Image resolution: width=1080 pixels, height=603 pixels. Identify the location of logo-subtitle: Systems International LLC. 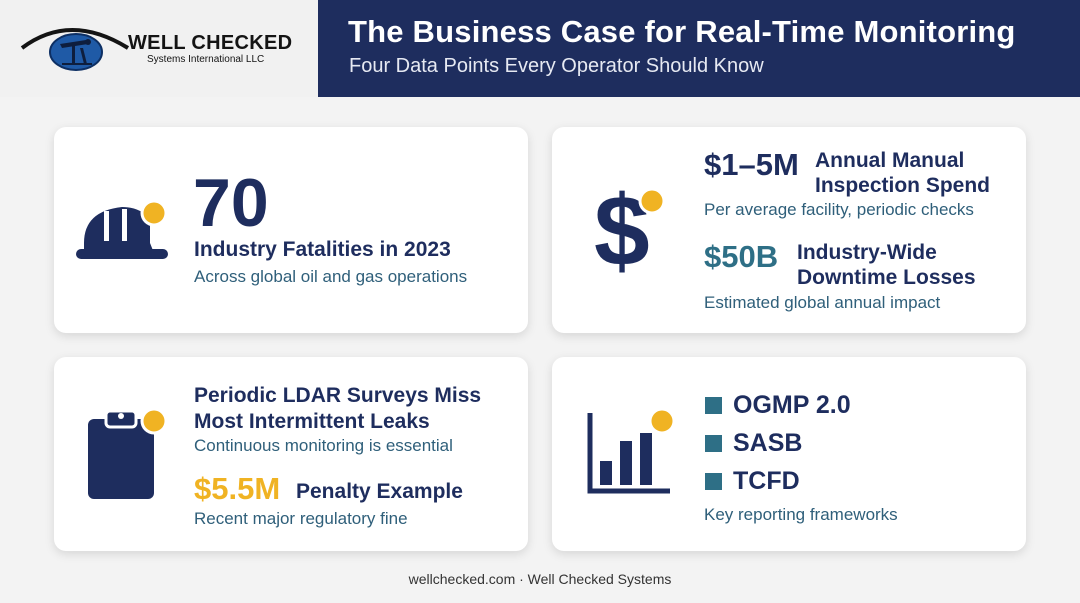
(206, 59).